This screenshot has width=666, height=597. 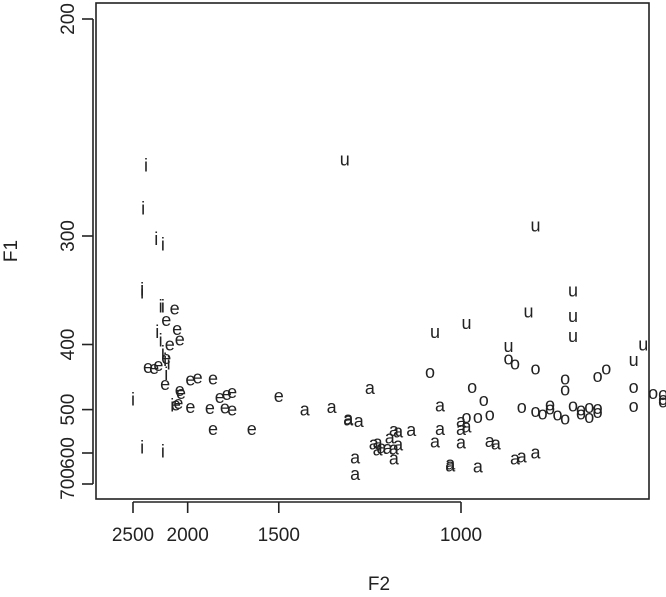 What do you see at coordinates (68, 19) in the screenshot?
I see `y-tick-label: 200` at bounding box center [68, 19].